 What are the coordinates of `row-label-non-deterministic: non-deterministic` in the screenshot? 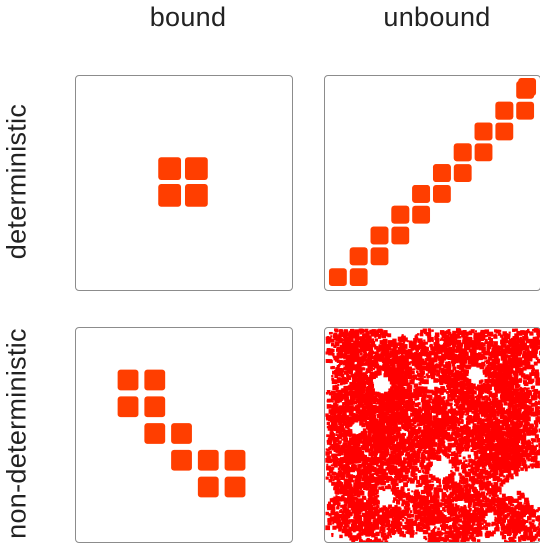 It's located at (17, 434).